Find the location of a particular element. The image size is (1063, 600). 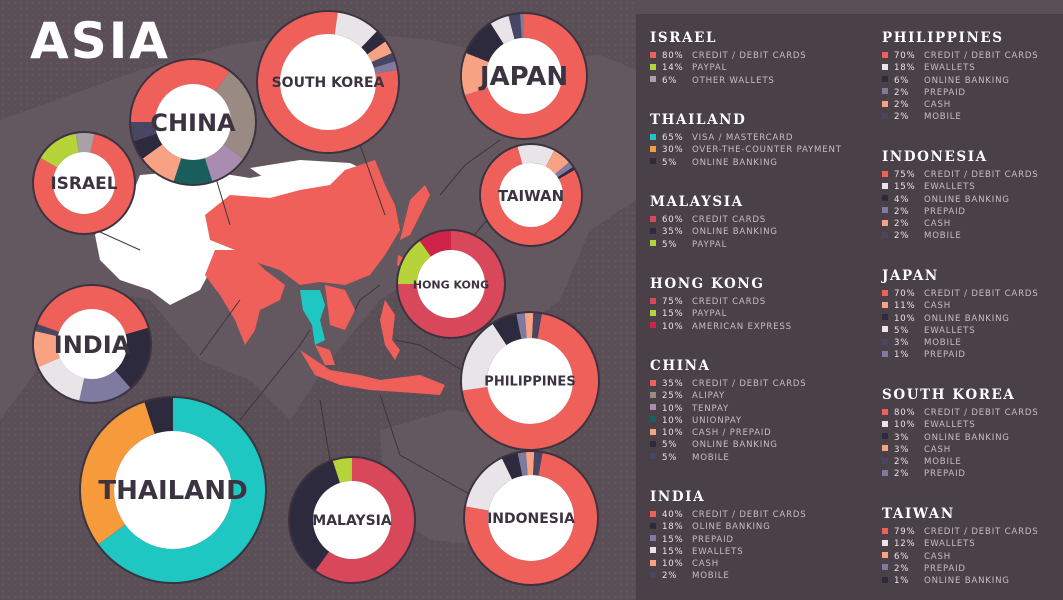

legend-item: 1% ONLINE BANKING is located at coordinates (972, 581).